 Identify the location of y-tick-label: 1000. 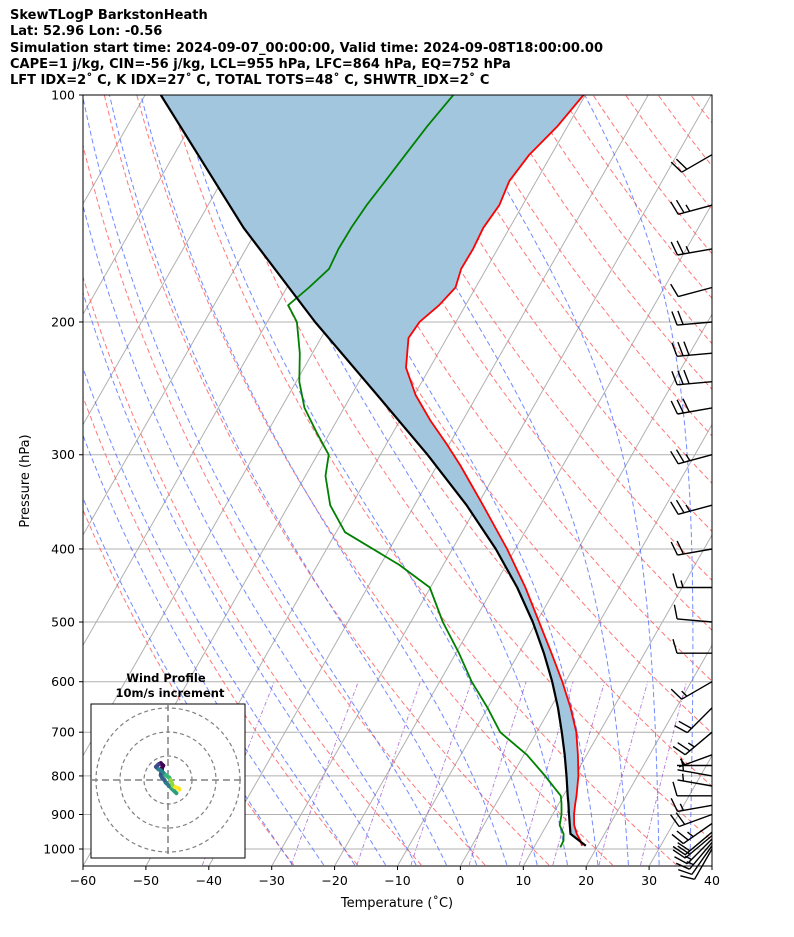
(59, 849).